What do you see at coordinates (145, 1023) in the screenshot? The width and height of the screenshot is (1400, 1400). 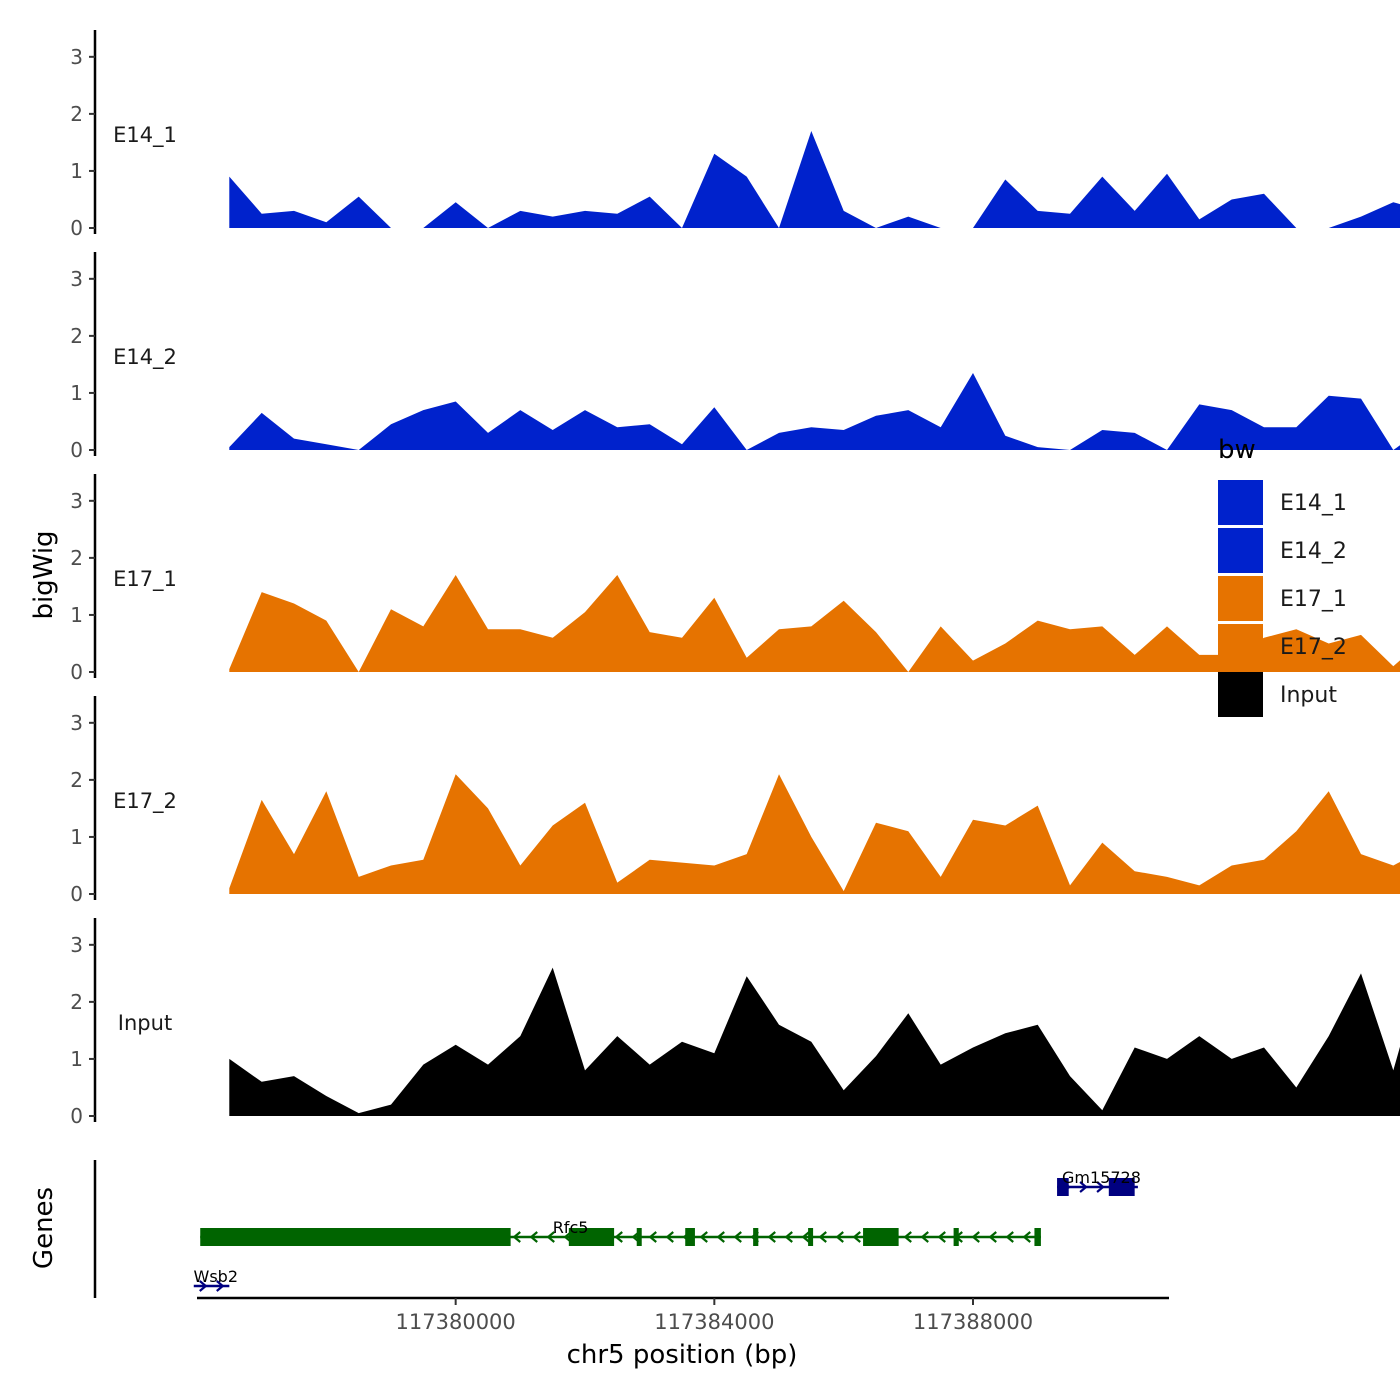 I see `track-label: Input` at bounding box center [145, 1023].